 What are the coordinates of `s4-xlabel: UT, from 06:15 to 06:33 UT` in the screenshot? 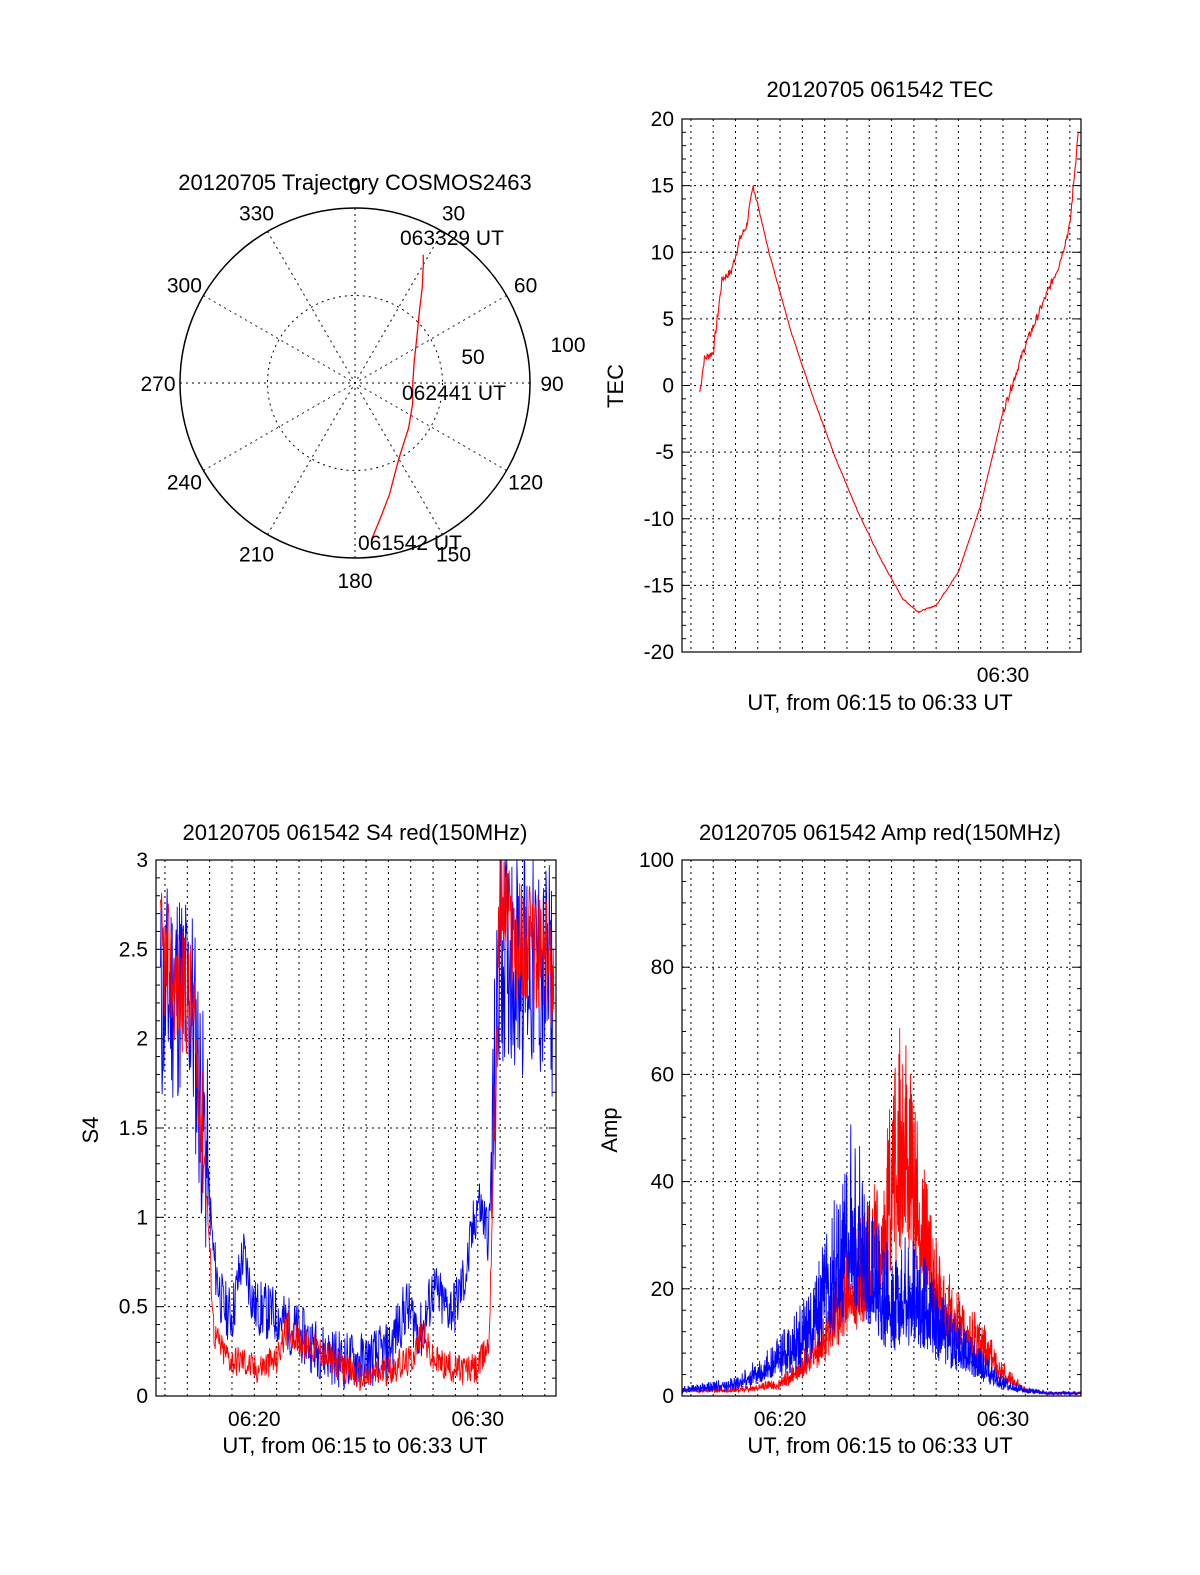 It's located at (354, 1445).